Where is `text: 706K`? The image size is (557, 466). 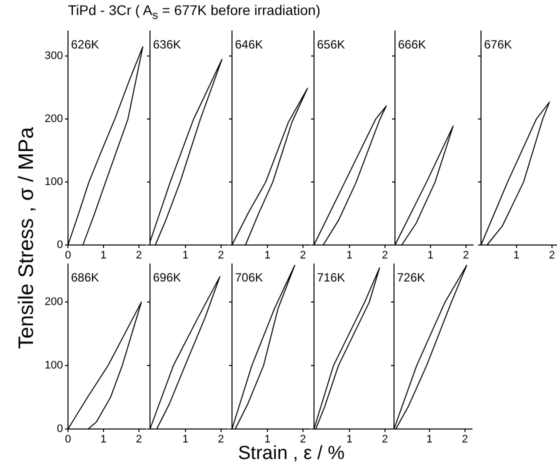 text: 706K is located at coordinates (249, 277).